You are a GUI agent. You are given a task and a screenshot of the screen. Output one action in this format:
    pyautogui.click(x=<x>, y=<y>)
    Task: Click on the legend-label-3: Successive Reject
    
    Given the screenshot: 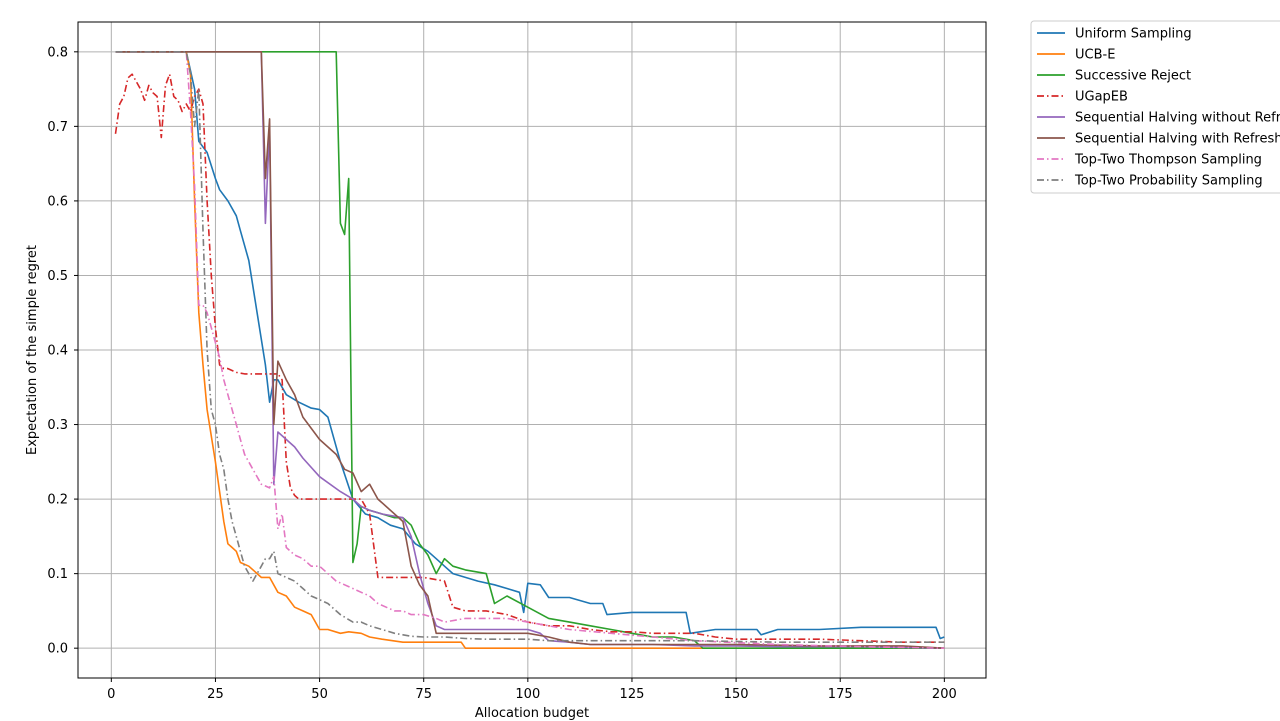 What is the action you would take?
    pyautogui.click(x=1133, y=76)
    